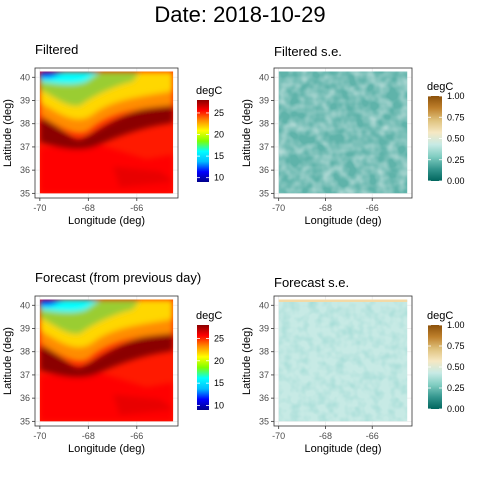 This screenshot has height=480, width=480. Describe the element at coordinates (240, 14) in the screenshot. I see `page-title: Date: 2018-10-29` at that location.